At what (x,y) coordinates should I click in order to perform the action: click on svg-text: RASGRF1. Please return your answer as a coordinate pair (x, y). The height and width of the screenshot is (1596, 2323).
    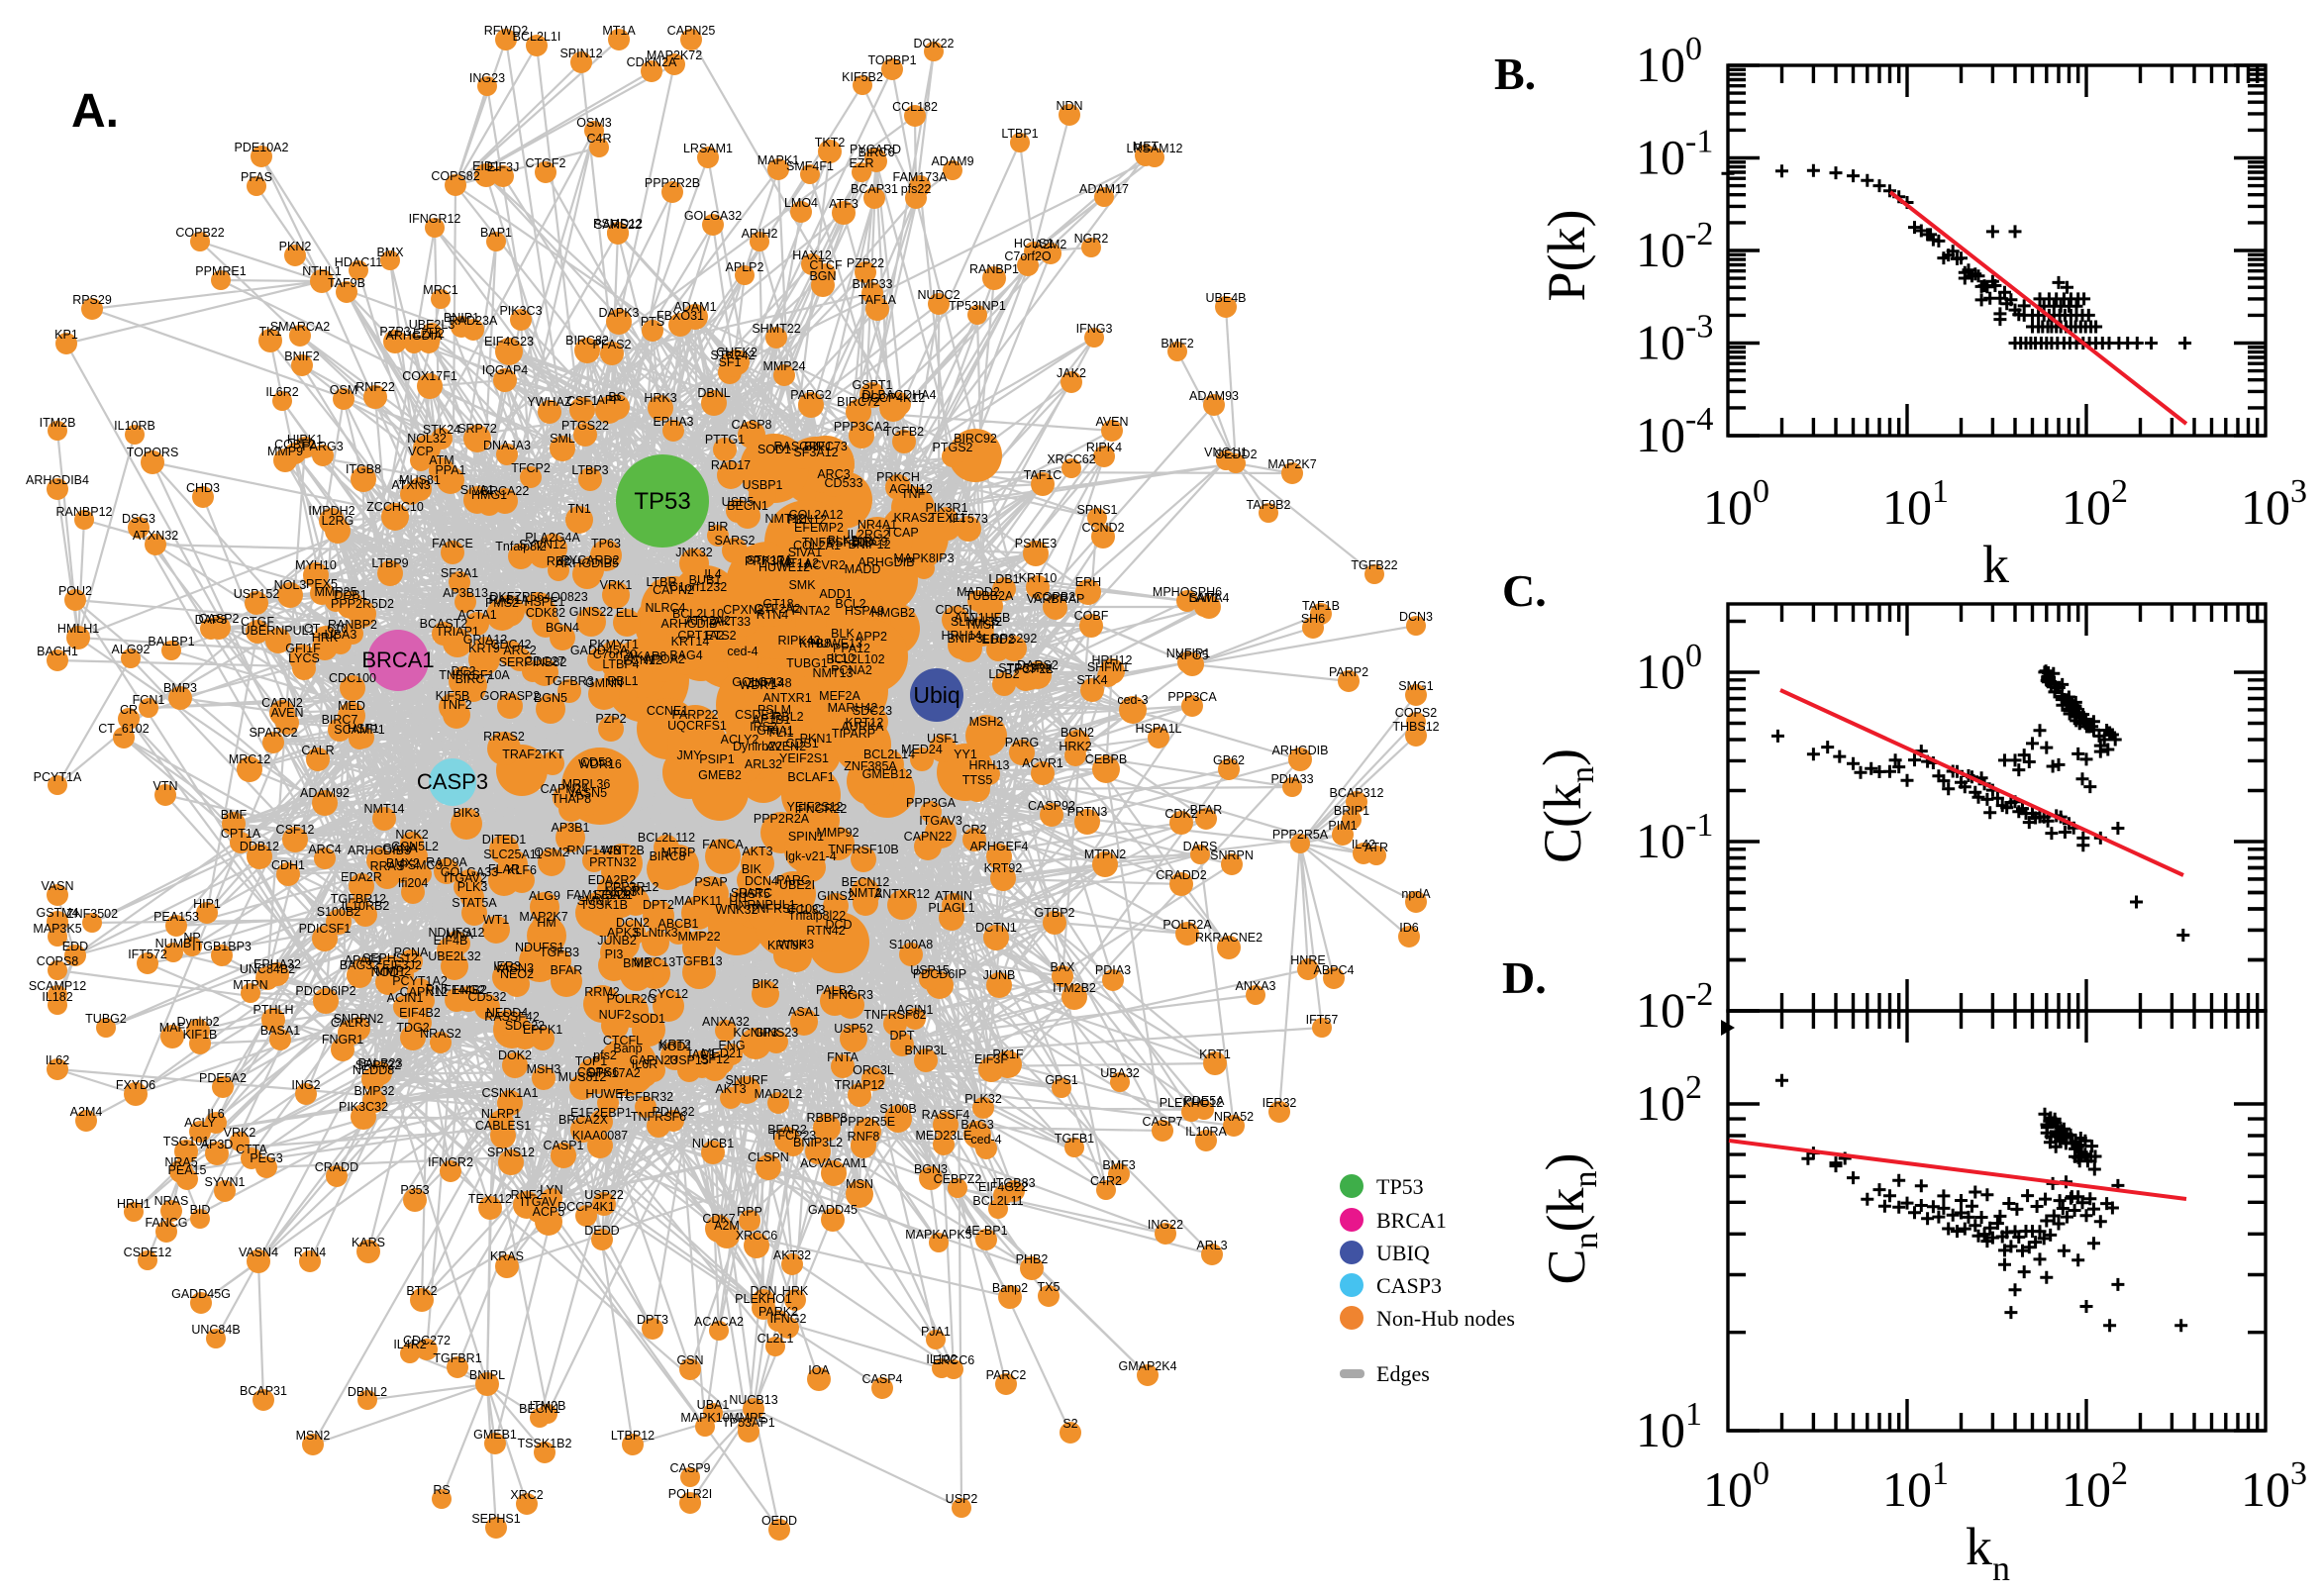
    Looking at the image, I should click on (802, 446).